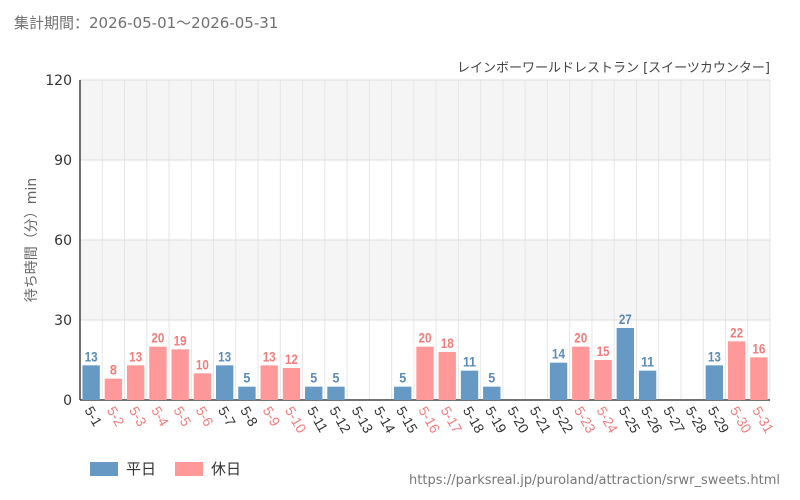  What do you see at coordinates (652, 420) in the screenshot?
I see `x-tick-label: 5-26` at bounding box center [652, 420].